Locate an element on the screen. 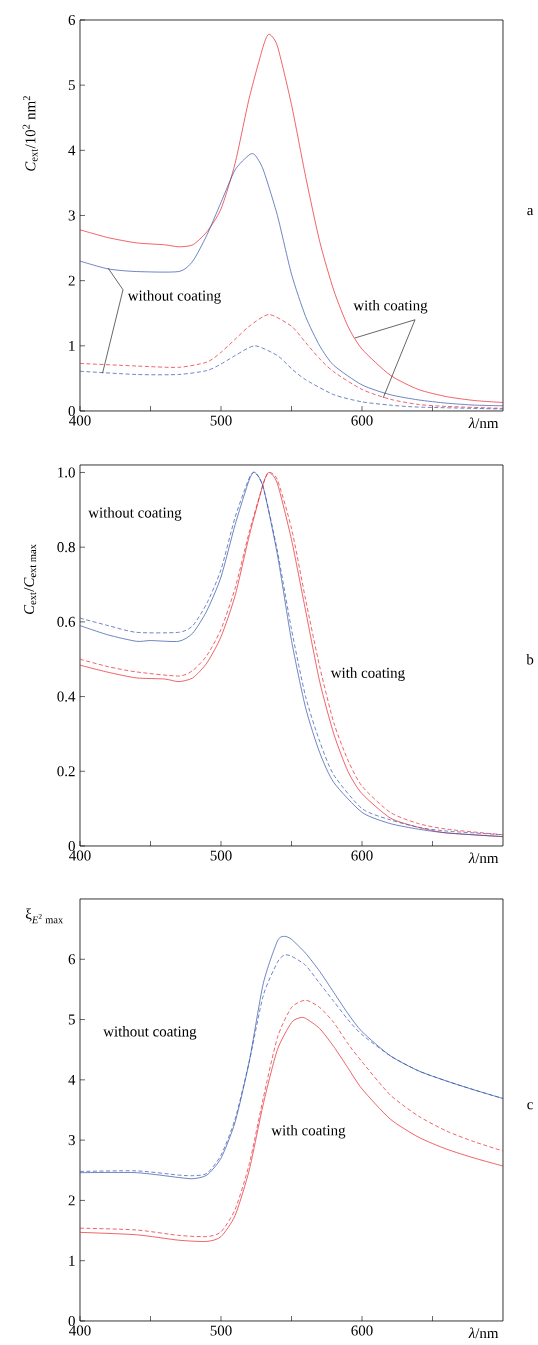 The height and width of the screenshot is (1345, 538). line-series is located at coordinates (291, 280).